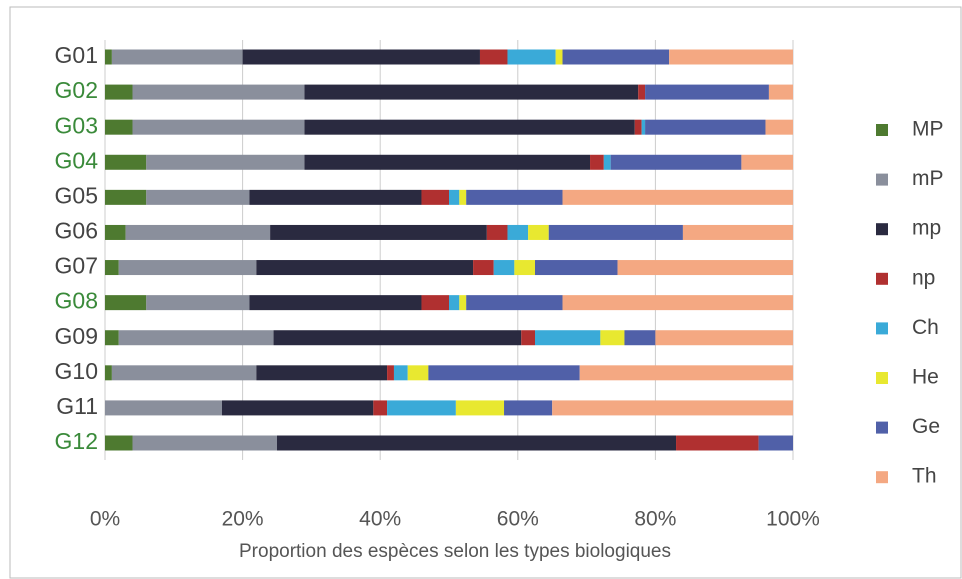 Image resolution: width=962 pixels, height=579 pixels. I want to click on x-tick-label: 0%, so click(105, 519).